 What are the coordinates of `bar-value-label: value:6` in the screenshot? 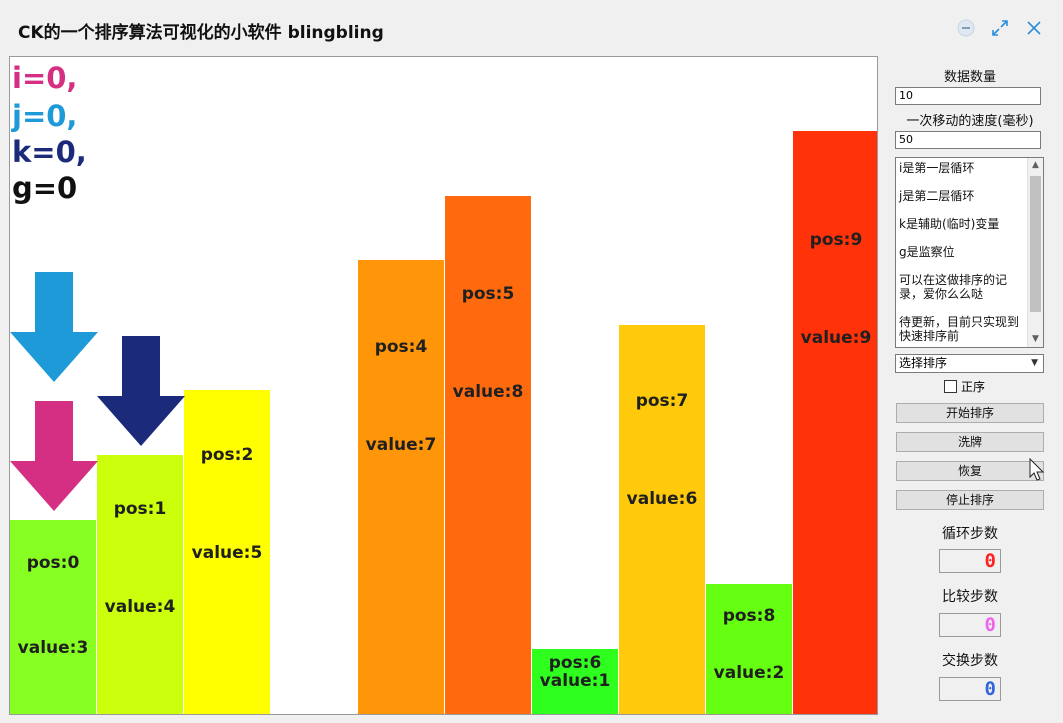 It's located at (662, 499).